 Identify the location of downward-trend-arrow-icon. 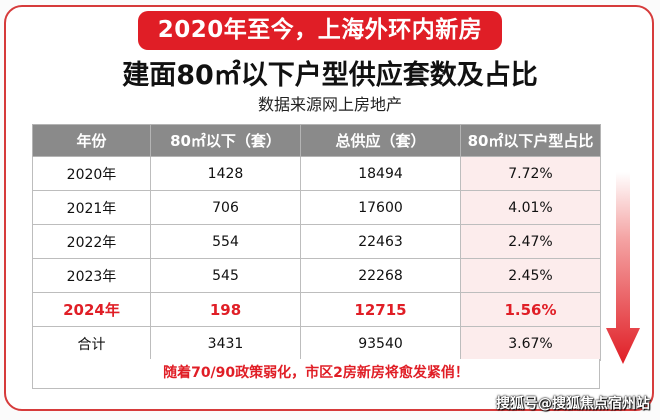
(623, 268).